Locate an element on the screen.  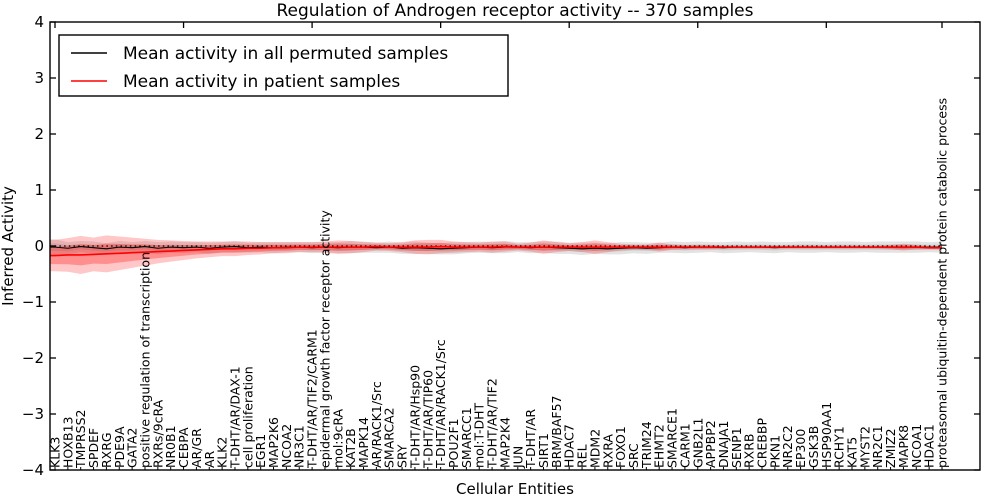
patient-band-outer is located at coordinates (496, 254).